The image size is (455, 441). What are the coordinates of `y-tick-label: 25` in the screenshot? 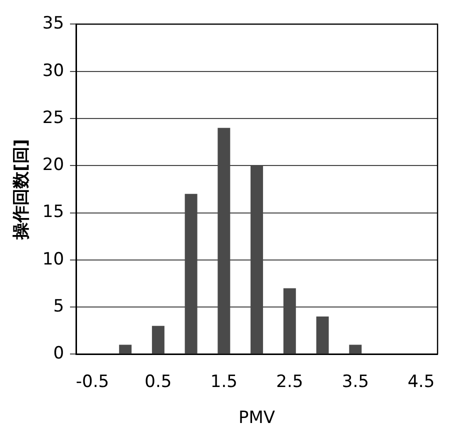 It's located at (53, 118).